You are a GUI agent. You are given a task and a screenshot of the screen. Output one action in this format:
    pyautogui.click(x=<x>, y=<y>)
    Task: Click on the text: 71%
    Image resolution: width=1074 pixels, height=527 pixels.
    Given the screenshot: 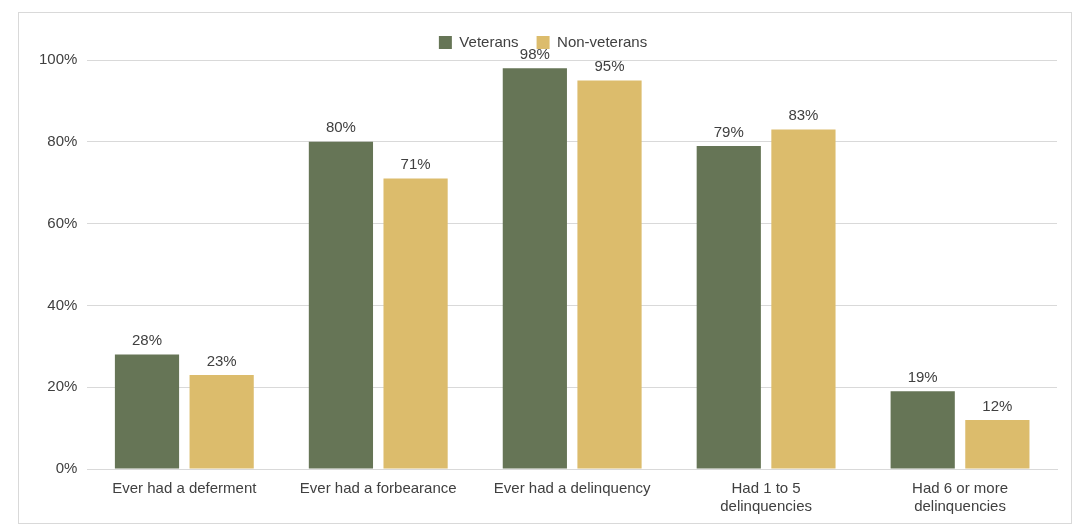 What is the action you would take?
    pyautogui.click(x=415, y=164)
    